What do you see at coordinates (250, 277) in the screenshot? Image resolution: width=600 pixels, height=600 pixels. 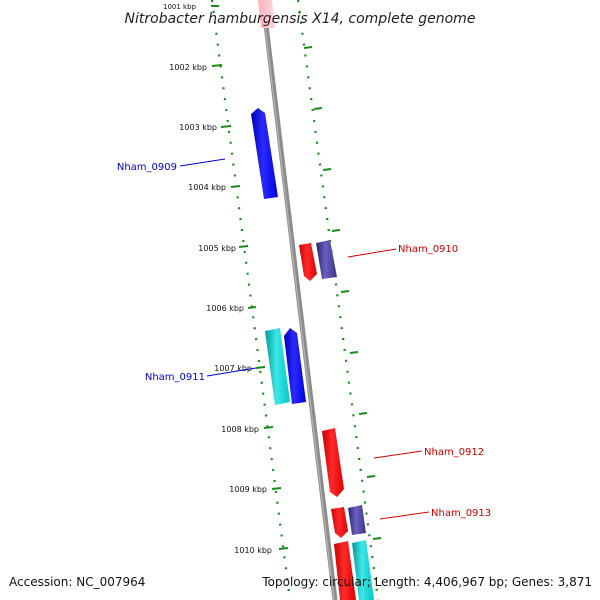 I see `kbp-ticks` at bounding box center [250, 277].